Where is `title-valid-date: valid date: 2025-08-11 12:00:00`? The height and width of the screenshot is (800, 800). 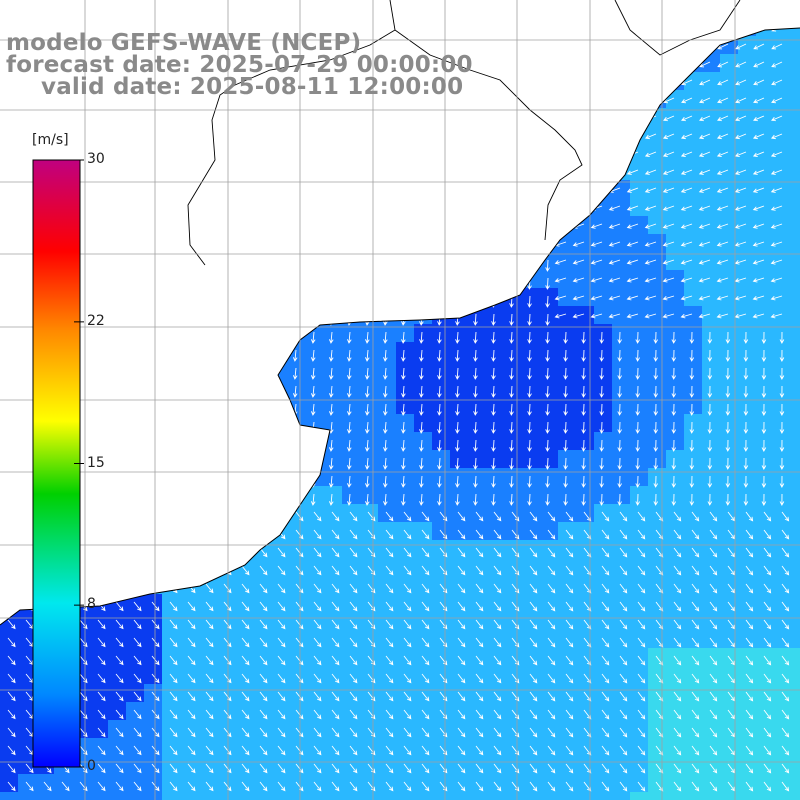
title-valid-date: valid date: 2025-08-11 12:00:00 is located at coordinates (252, 87).